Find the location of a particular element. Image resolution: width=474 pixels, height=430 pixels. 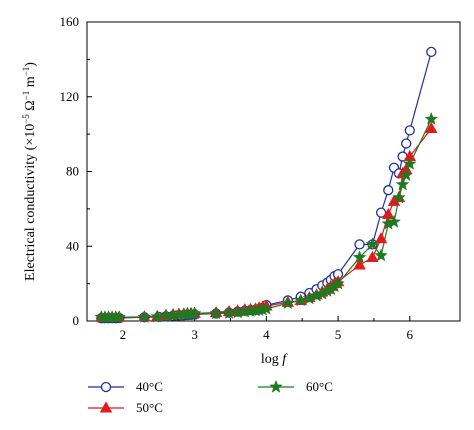

x-tick-label: 4 is located at coordinates (266, 334).